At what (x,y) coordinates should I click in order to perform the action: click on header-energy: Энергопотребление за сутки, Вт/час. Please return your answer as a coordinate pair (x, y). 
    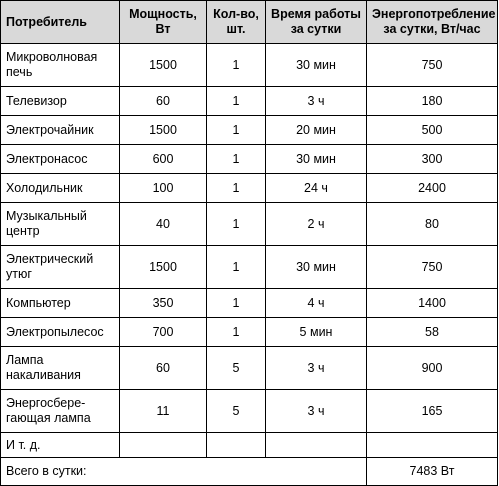
    Looking at the image, I should click on (432, 22).